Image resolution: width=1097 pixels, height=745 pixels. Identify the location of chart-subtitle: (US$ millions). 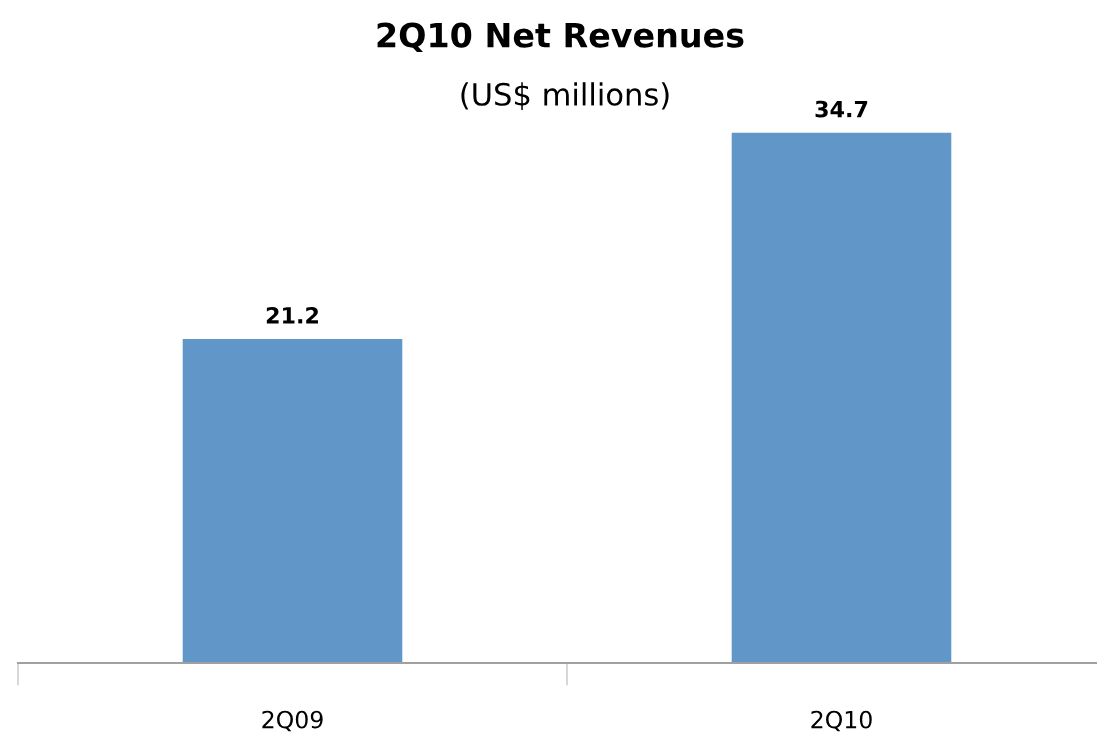
(565, 96).